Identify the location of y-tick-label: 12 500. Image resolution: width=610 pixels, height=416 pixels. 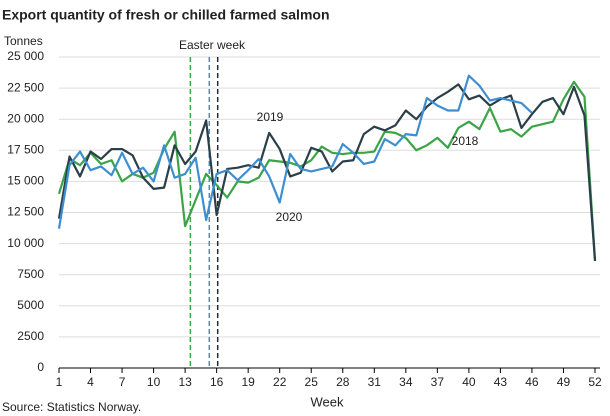
(25, 212).